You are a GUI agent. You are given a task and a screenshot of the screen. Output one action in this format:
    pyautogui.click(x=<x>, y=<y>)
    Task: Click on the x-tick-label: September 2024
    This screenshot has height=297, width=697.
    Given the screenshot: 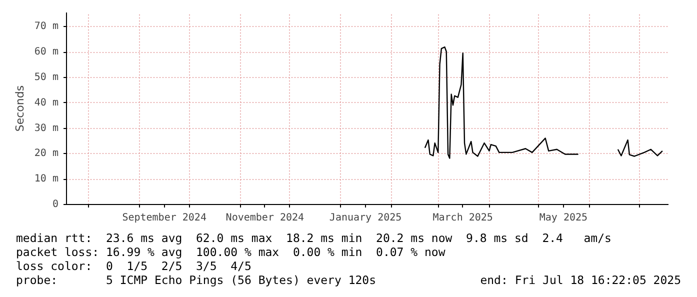 What is the action you would take?
    pyautogui.click(x=164, y=218)
    